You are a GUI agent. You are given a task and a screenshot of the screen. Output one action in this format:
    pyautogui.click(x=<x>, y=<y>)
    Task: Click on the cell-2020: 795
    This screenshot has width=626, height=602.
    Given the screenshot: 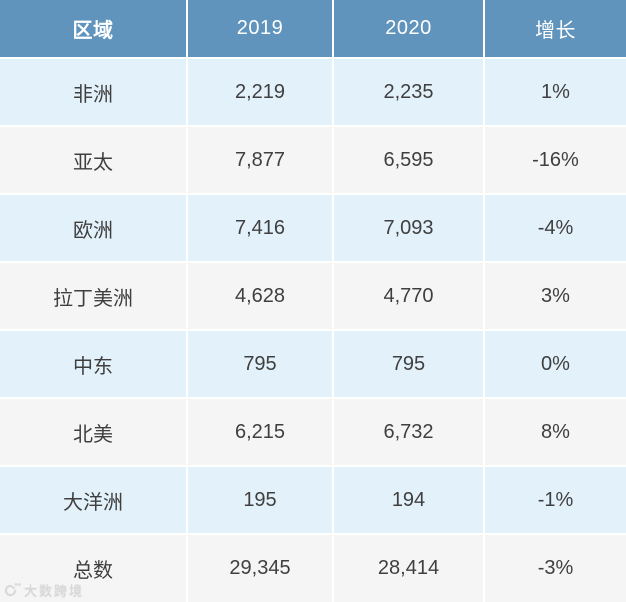 What is the action you would take?
    pyautogui.click(x=409, y=364)
    